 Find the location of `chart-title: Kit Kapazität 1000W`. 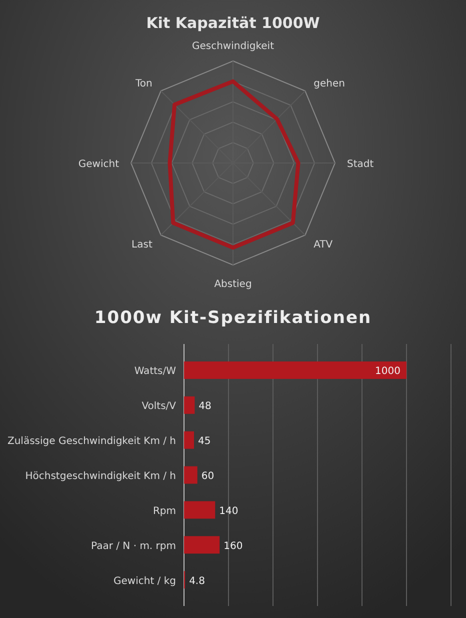

chart-title: Kit Kapazität 1000W is located at coordinates (233, 23).